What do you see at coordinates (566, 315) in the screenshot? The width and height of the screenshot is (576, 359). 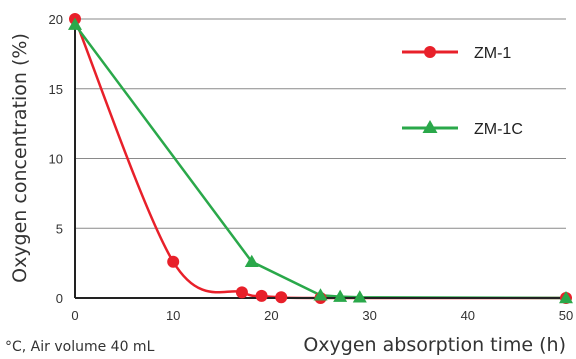 I see `x-tick-label: 50` at bounding box center [566, 315].